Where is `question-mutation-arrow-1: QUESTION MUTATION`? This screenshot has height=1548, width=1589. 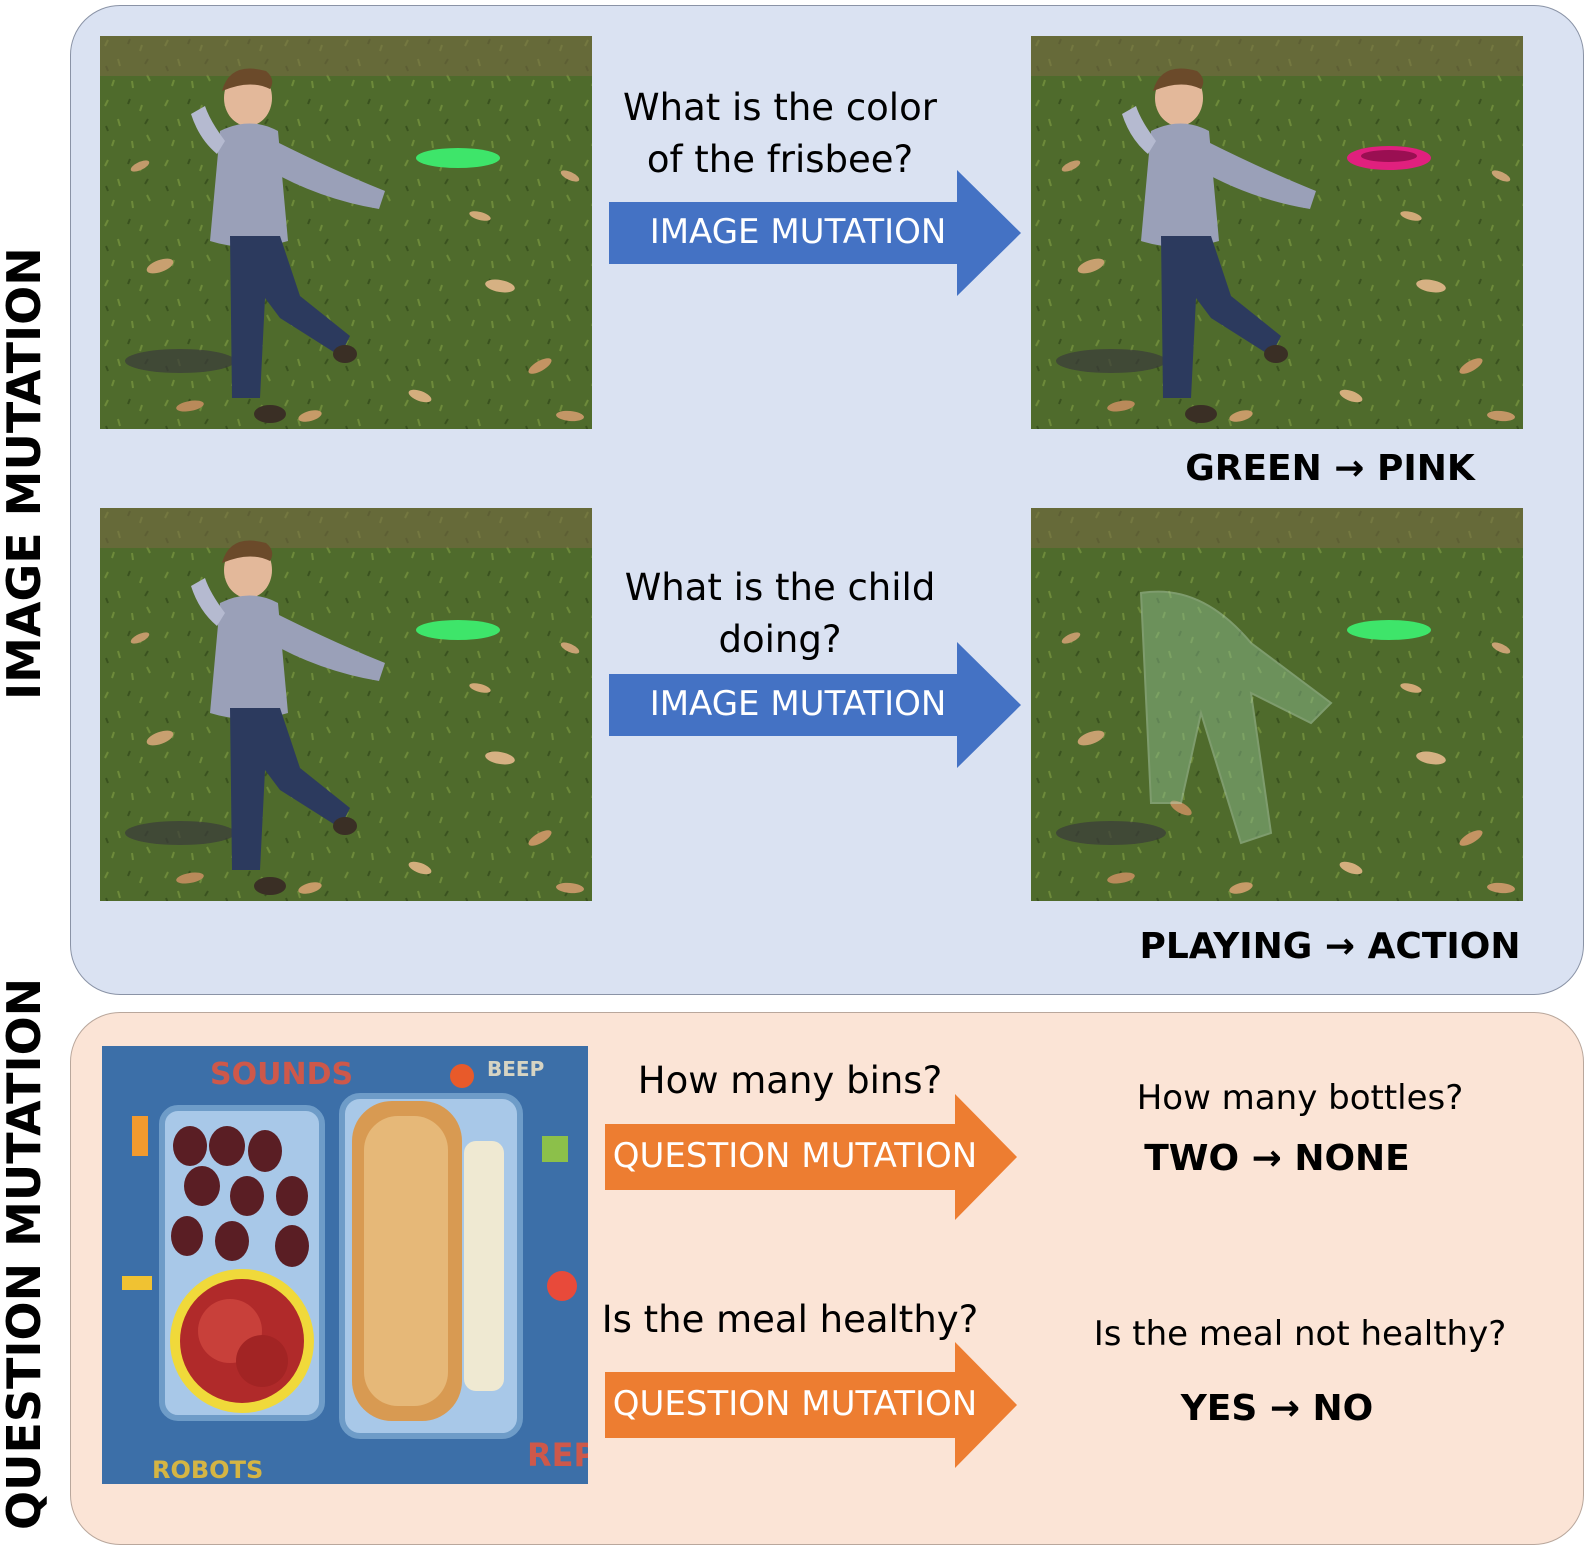 question-mutation-arrow-1: QUESTION MUTATION is located at coordinates (811, 1157).